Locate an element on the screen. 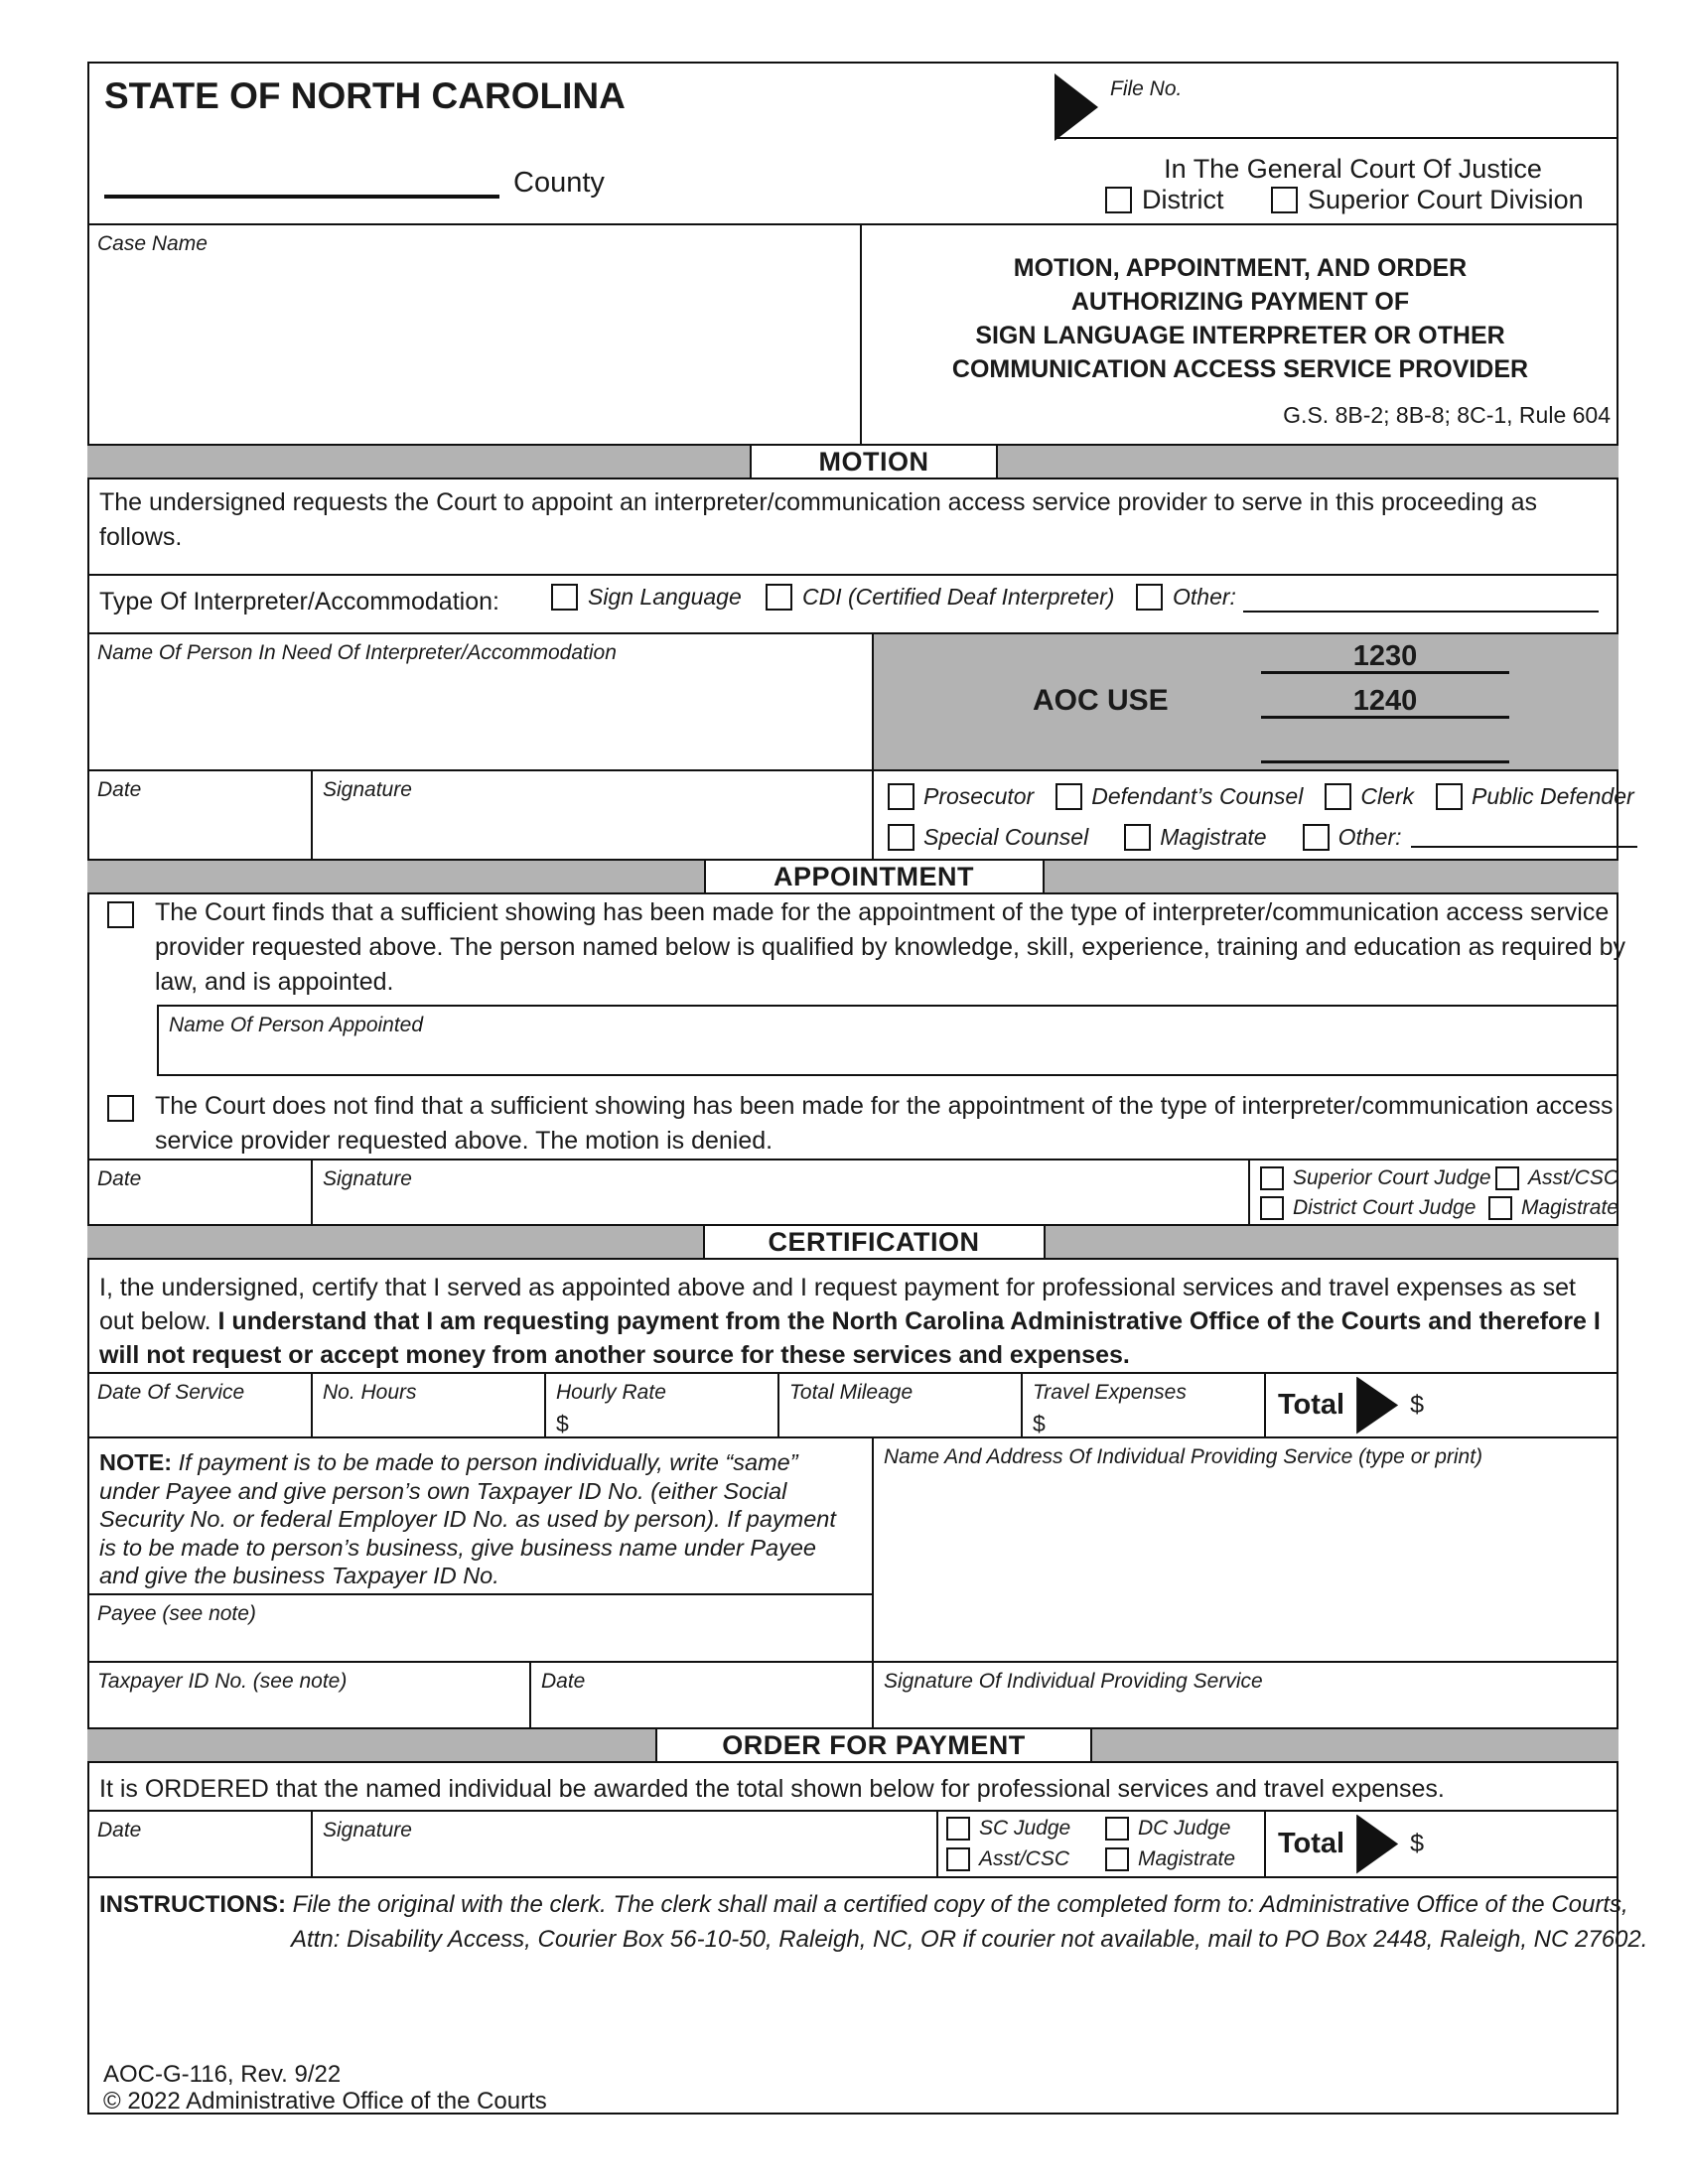 This screenshot has width=1688, height=2184. order-total-arrow-icon is located at coordinates (1377, 1844).